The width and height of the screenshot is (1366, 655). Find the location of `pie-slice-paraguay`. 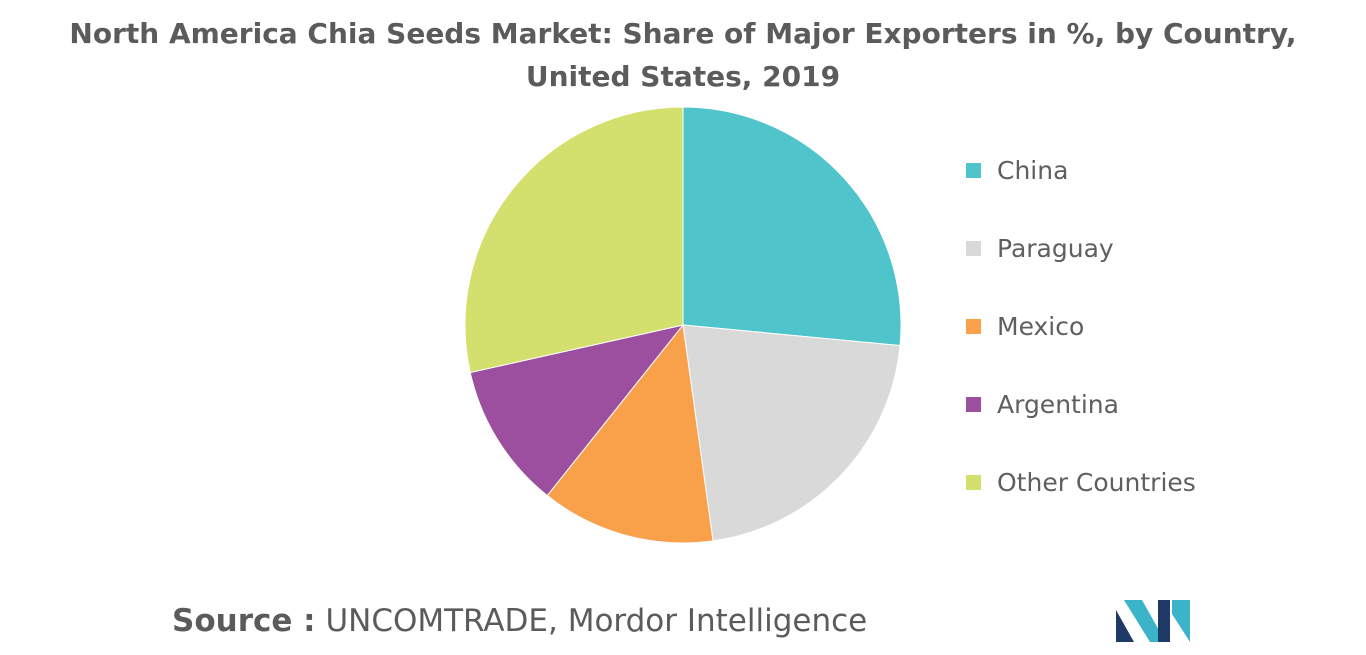

pie-slice-paraguay is located at coordinates (791, 433).